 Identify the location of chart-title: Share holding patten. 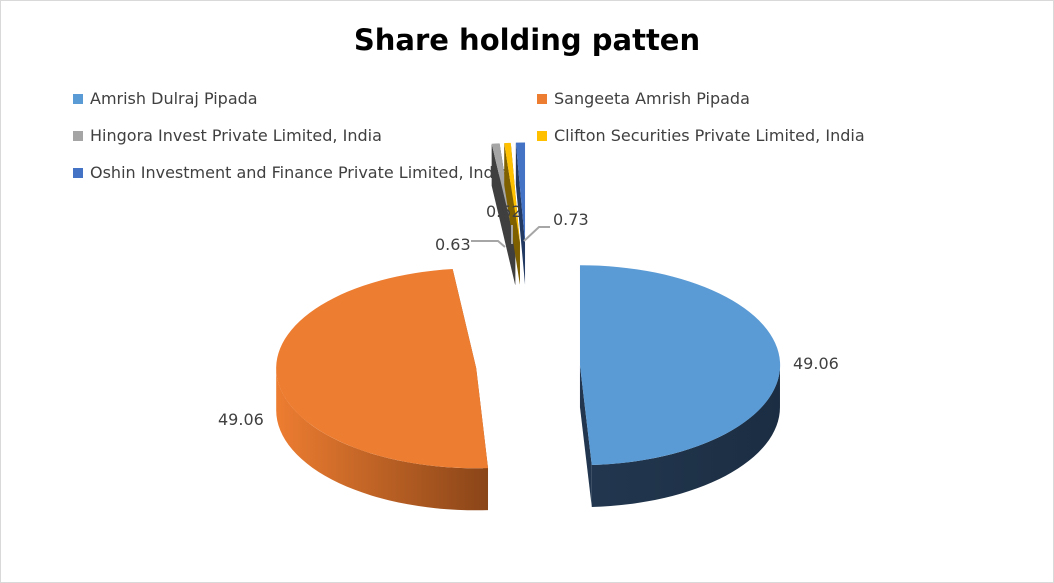
(527, 40).